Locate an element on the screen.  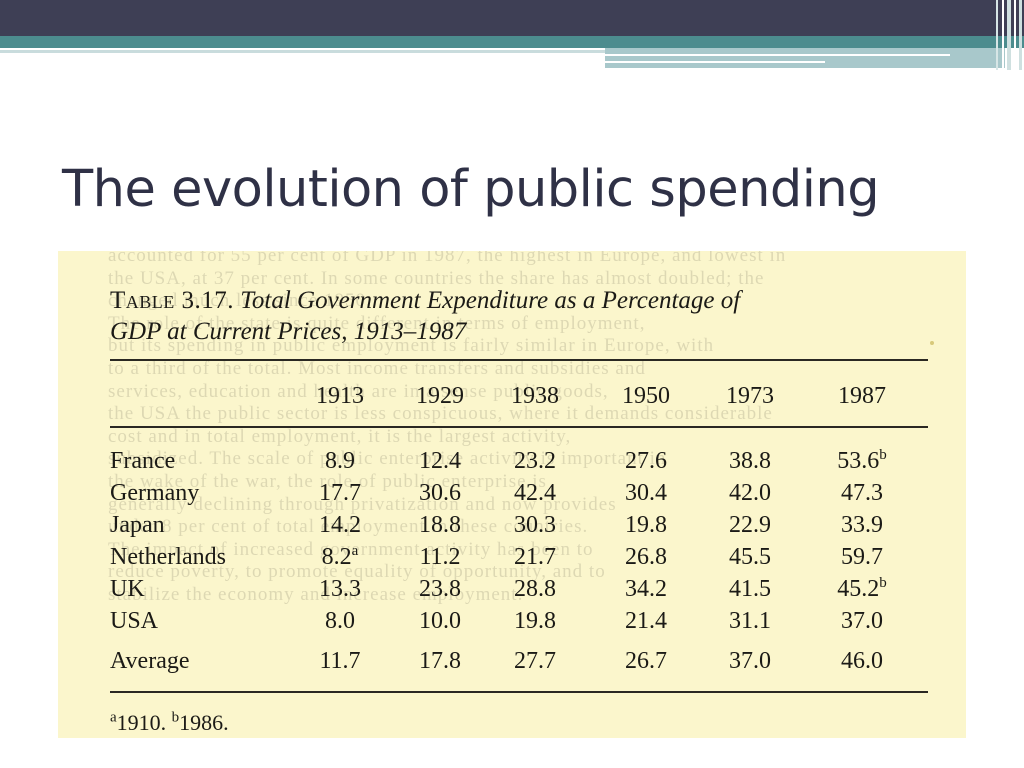
country-cell: France is located at coordinates (143, 461).